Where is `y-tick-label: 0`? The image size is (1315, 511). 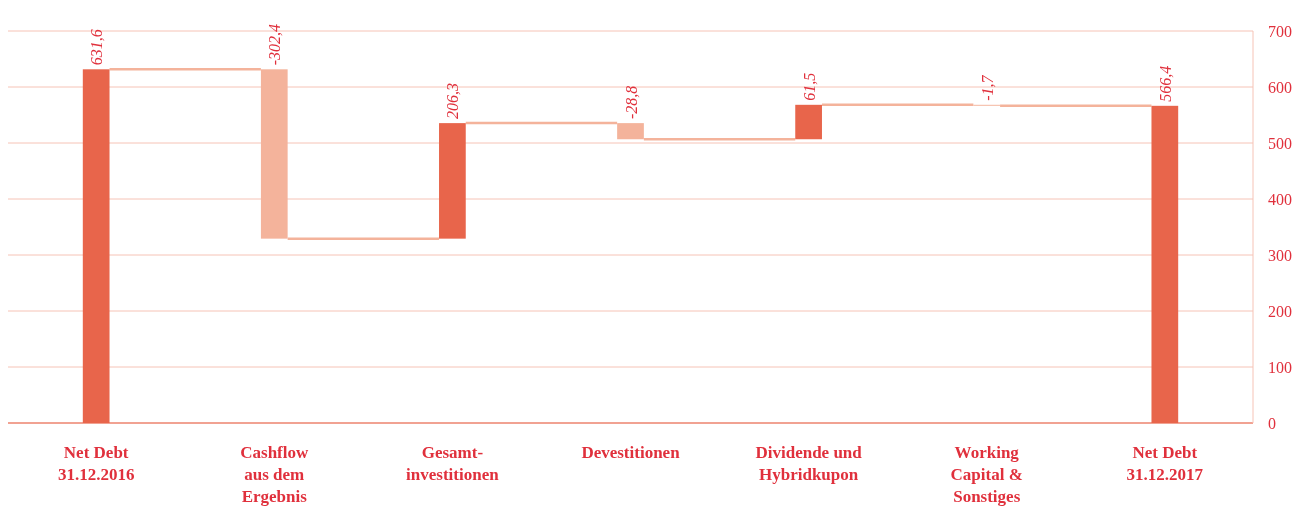
y-tick-label: 0 is located at coordinates (1272, 423).